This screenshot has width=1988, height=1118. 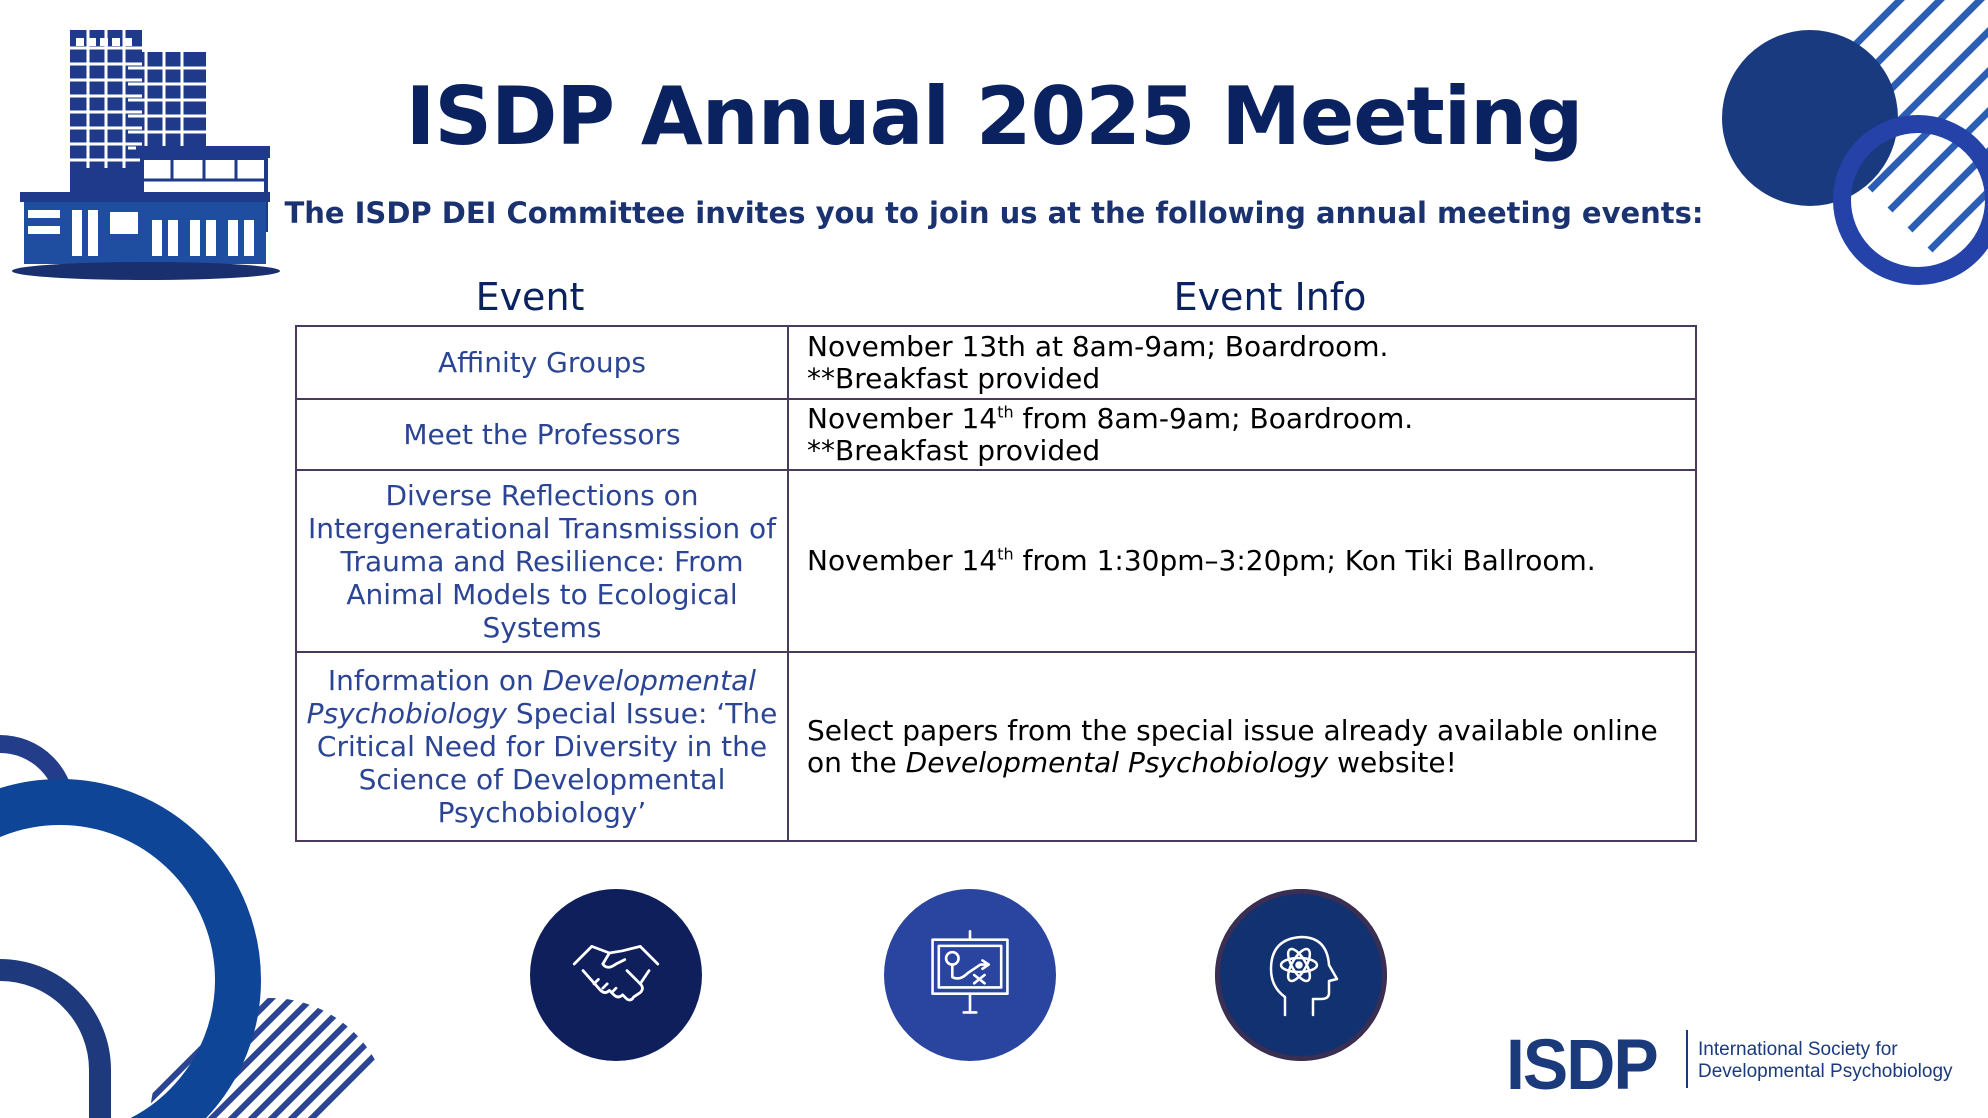 What do you see at coordinates (1301, 975) in the screenshot?
I see `brain-atom-icon` at bounding box center [1301, 975].